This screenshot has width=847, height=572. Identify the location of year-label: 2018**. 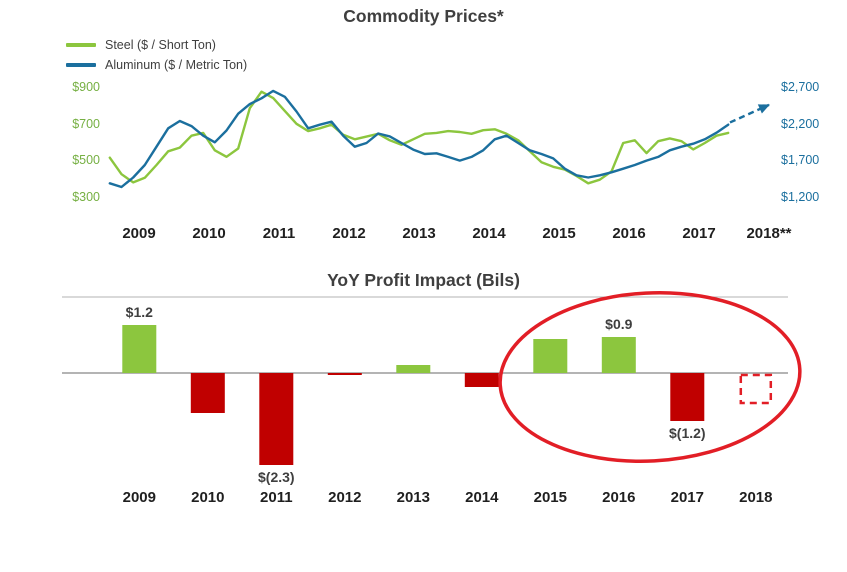
(768, 233).